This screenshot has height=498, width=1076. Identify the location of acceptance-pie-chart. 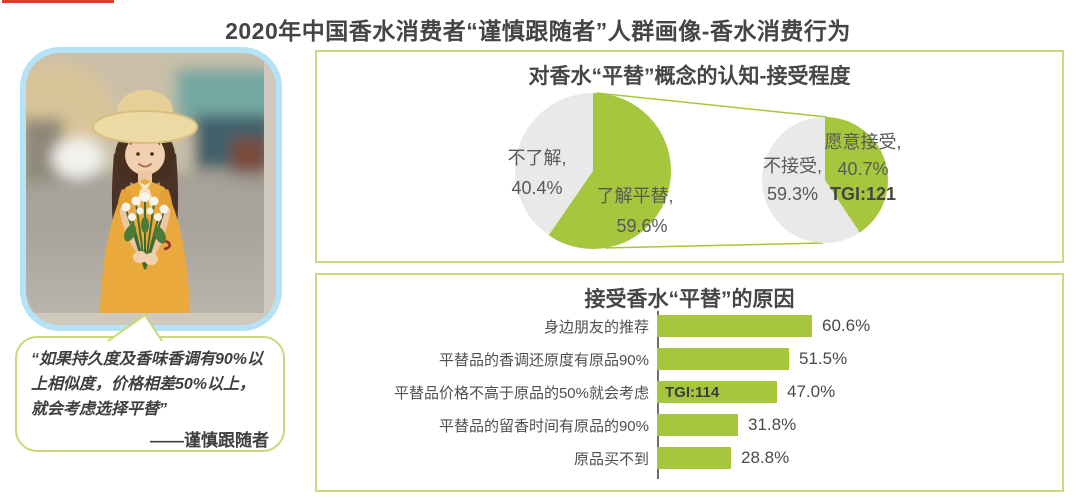
(825, 180).